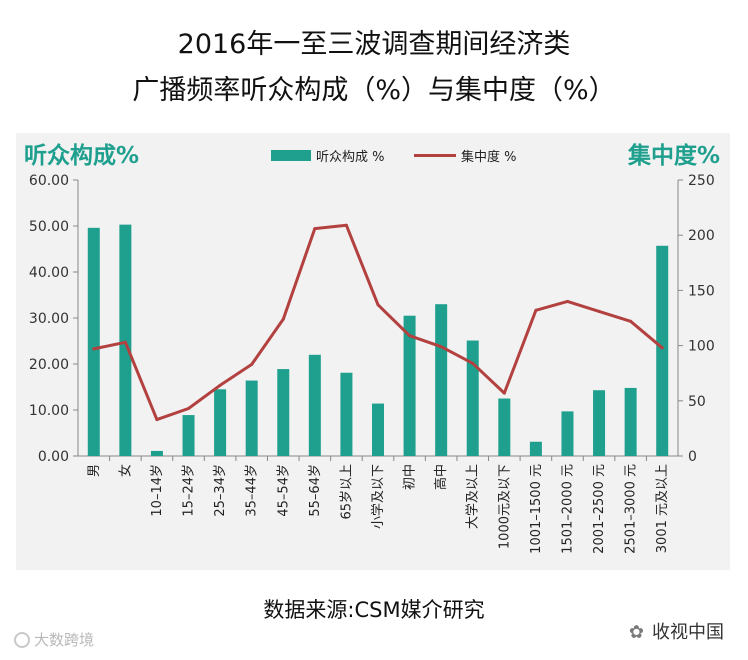 This screenshot has width=748, height=660. Describe the element at coordinates (473, 496) in the screenshot. I see `category-label: 大学及以上` at that location.